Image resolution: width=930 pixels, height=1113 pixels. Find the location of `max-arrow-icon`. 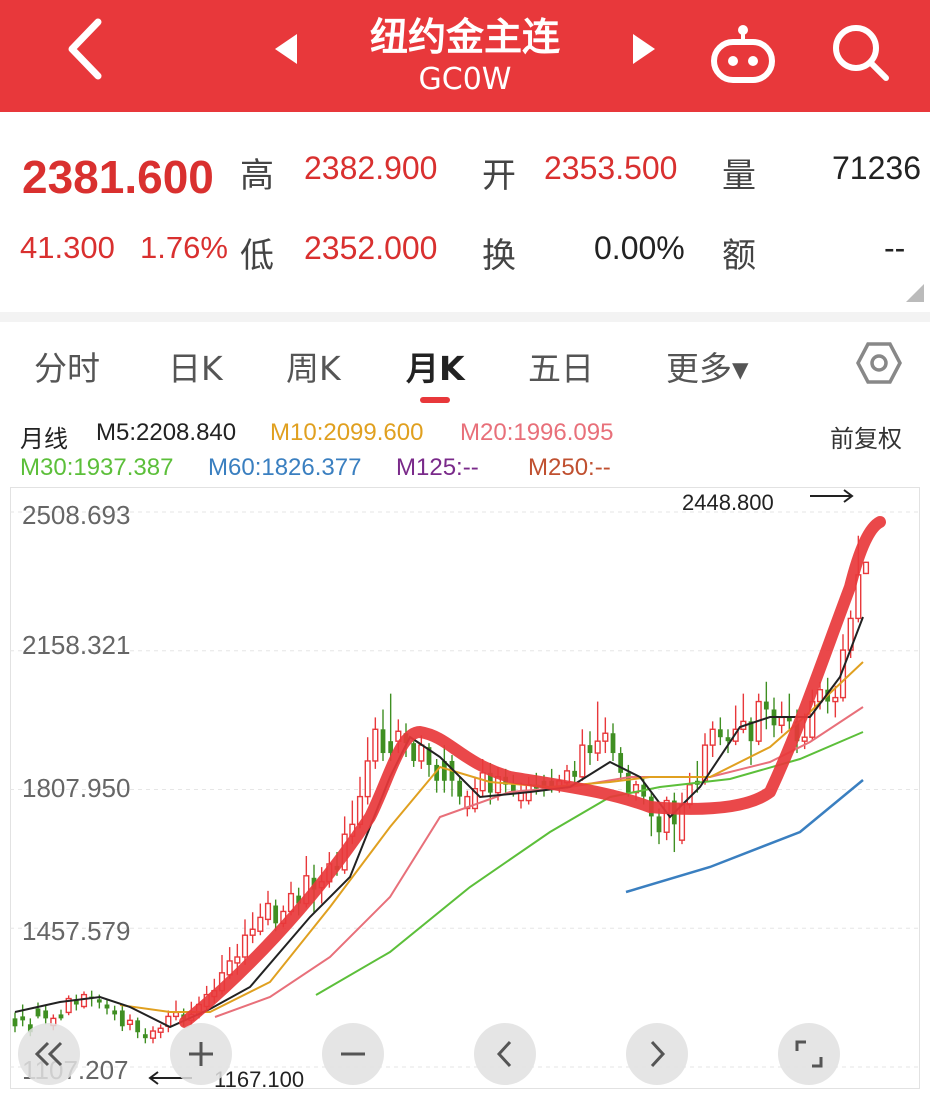

max-arrow-icon is located at coordinates (832, 496).